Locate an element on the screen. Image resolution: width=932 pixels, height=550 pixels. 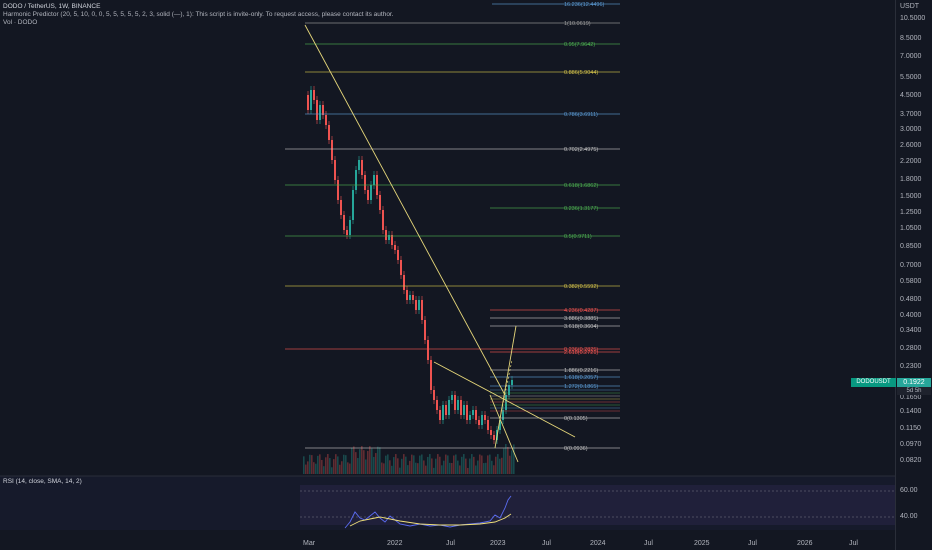
price-tick-1: 8.5000 is located at coordinates (911, 38).